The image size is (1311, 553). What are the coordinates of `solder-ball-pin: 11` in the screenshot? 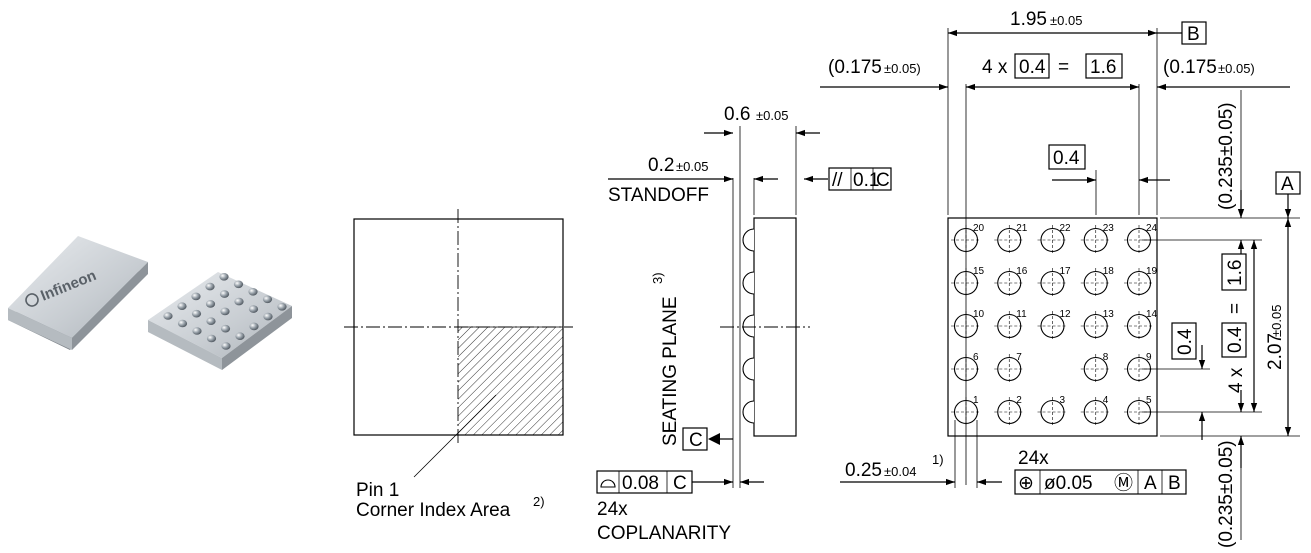 It's located at (1010, 325).